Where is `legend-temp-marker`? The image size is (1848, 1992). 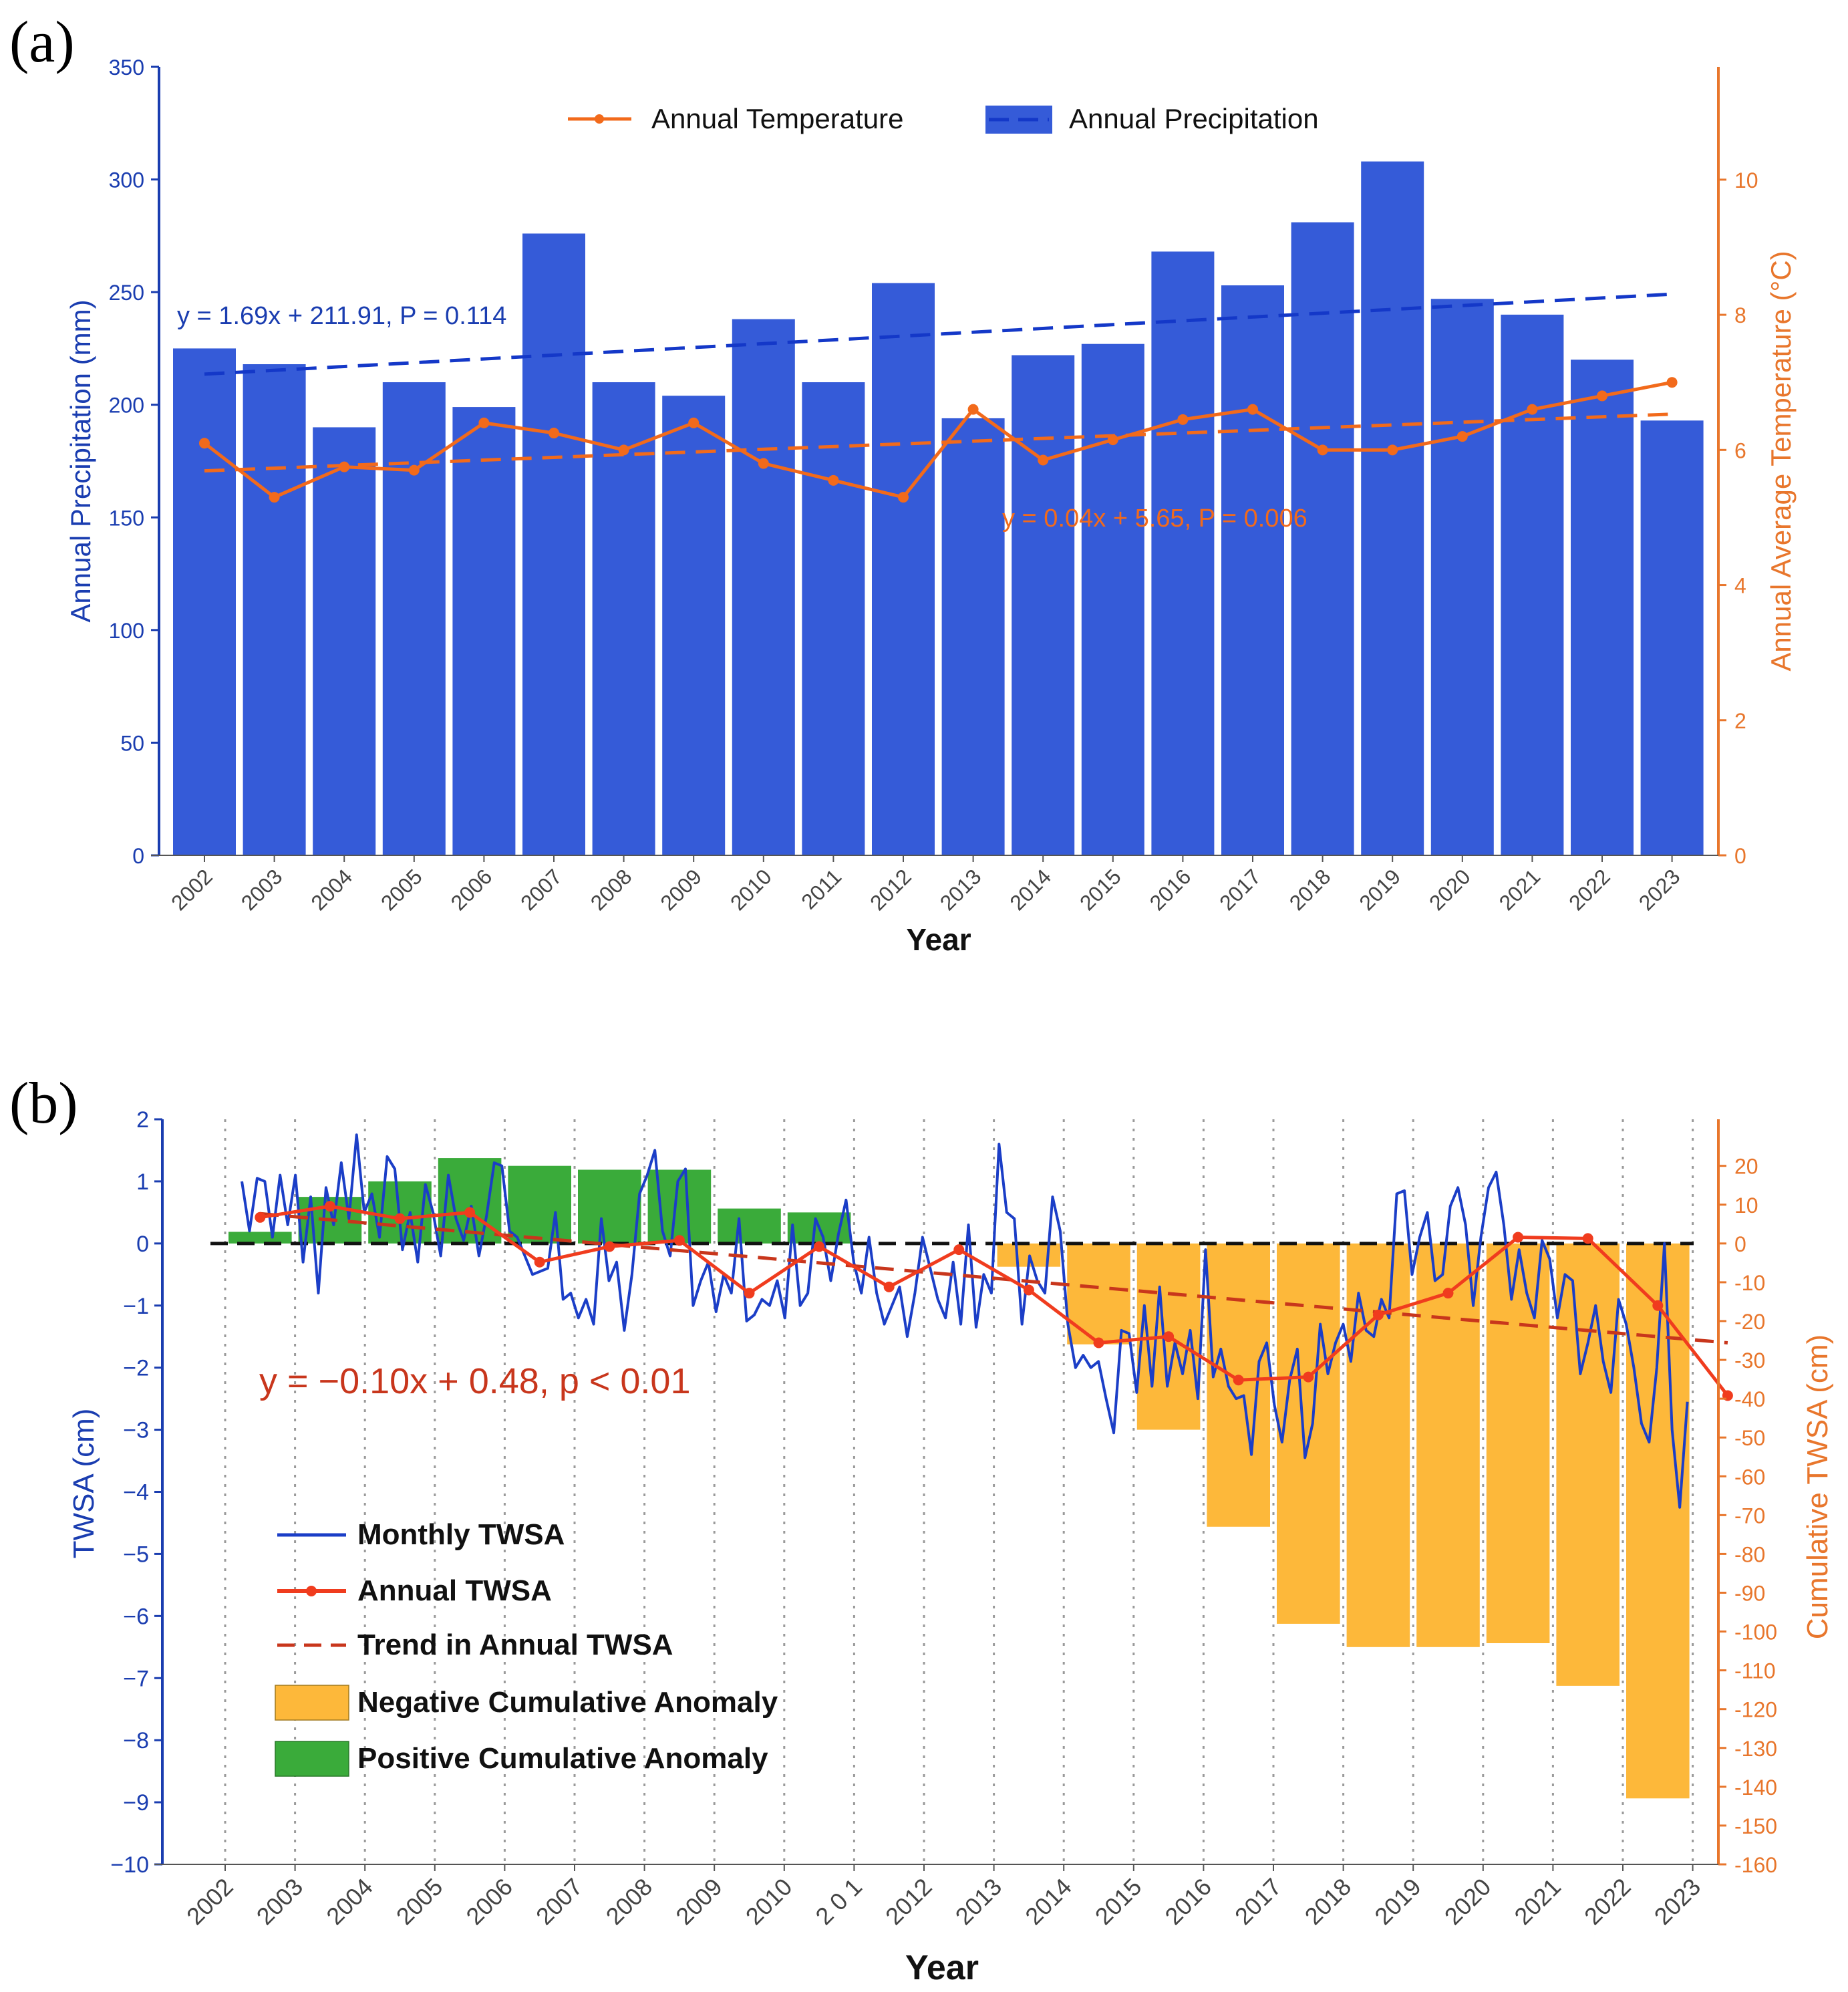 legend-temp-marker is located at coordinates (599, 119).